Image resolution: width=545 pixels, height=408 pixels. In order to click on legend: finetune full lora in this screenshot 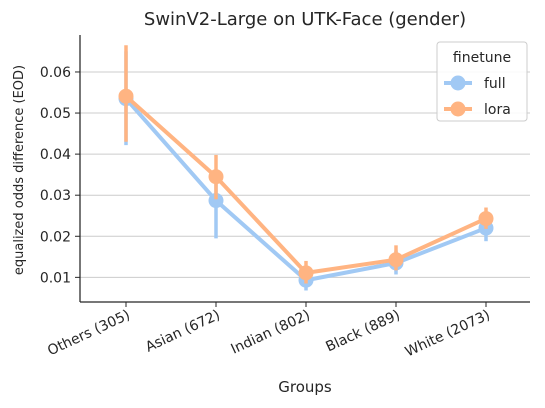, I will do `click(482, 81)`.